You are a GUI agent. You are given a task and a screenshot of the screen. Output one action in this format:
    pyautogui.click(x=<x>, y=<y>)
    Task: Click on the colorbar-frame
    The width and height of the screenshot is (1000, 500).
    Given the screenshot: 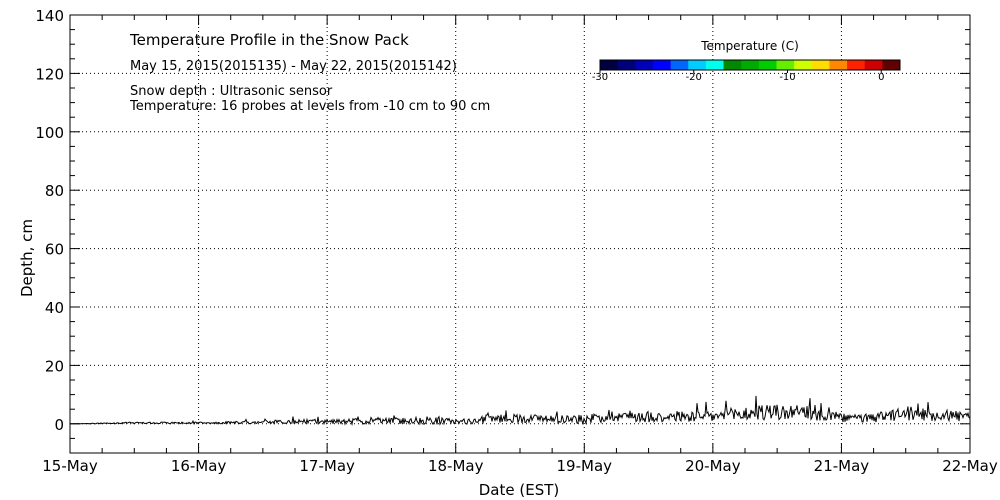 What is the action you would take?
    pyautogui.click(x=750, y=65)
    